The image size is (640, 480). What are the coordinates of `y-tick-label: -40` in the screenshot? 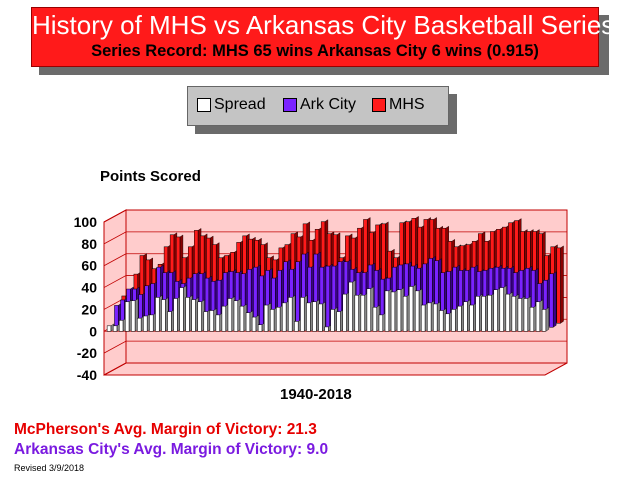 It's located at (87, 375).